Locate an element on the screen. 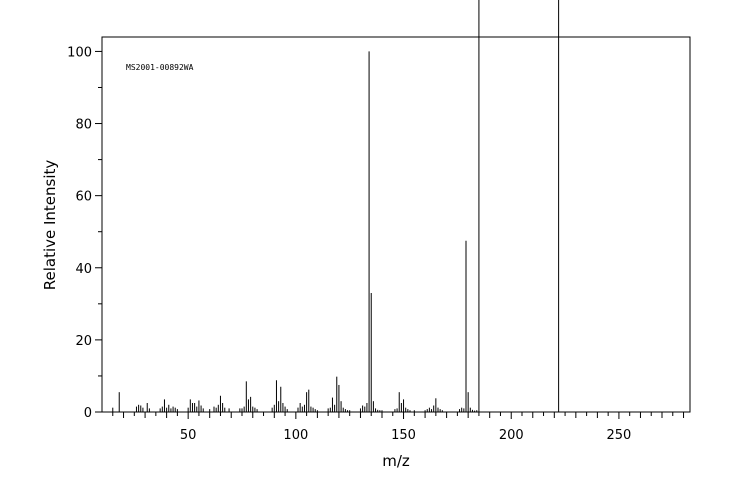 The height and width of the screenshot is (504, 744). y-axis: 0 20 40 60 80 100 is located at coordinates (84, 233).